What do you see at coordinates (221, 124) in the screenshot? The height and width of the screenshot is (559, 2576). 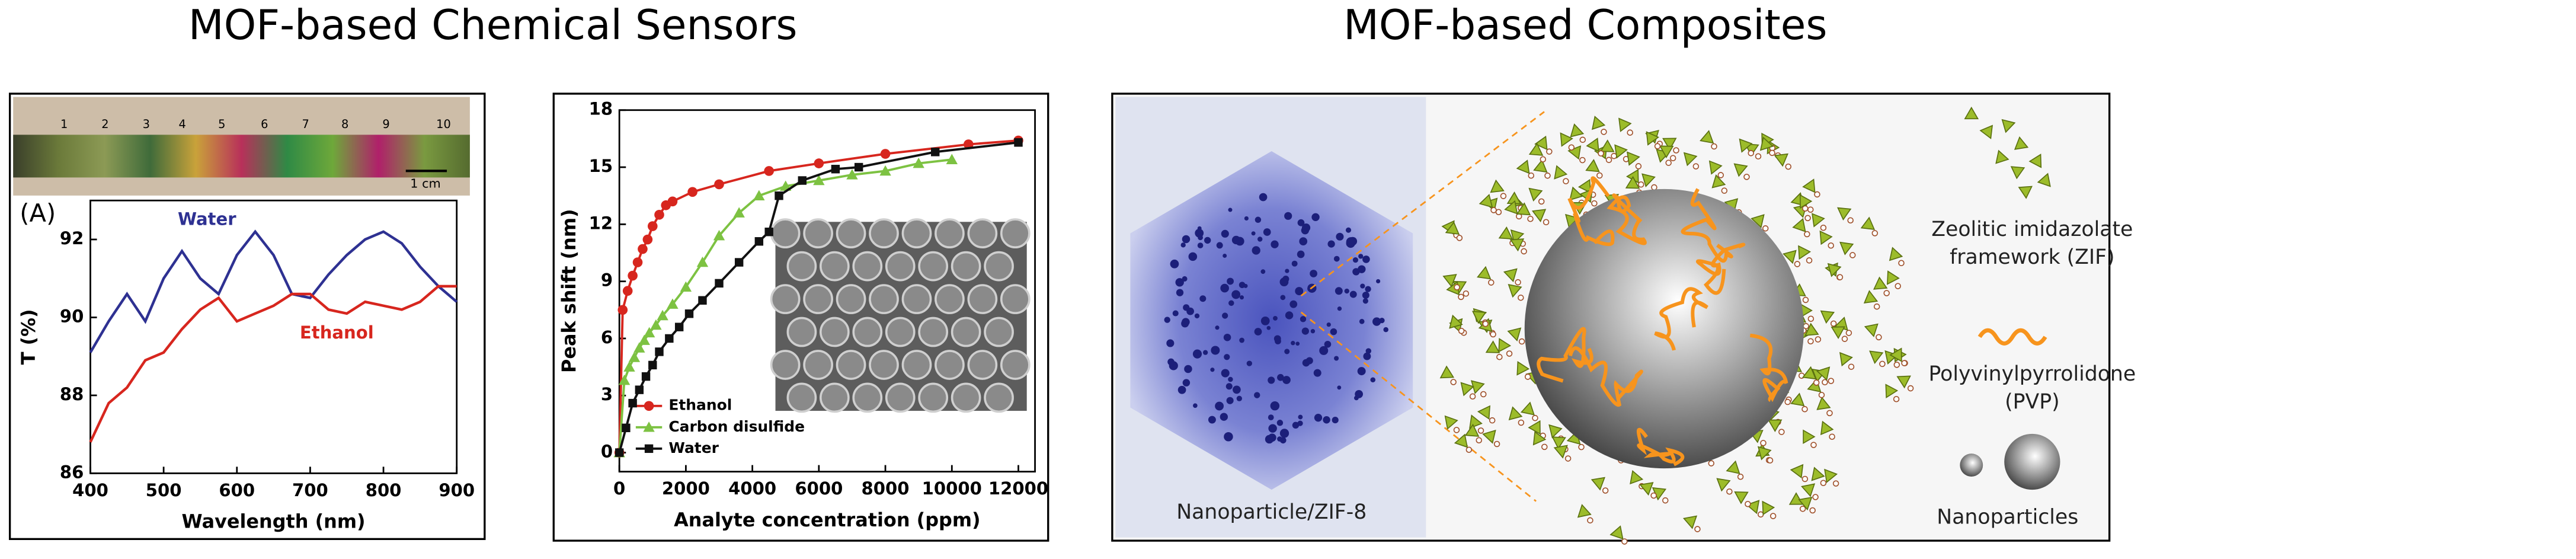 I see `strip-label: 5` at bounding box center [221, 124].